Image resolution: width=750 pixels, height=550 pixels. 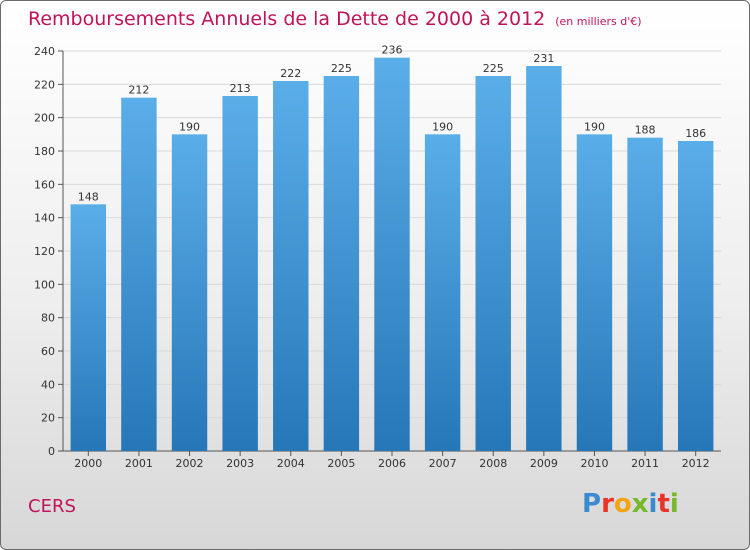 What do you see at coordinates (696, 463) in the screenshot?
I see `x-tick-label-2012: 2012` at bounding box center [696, 463].